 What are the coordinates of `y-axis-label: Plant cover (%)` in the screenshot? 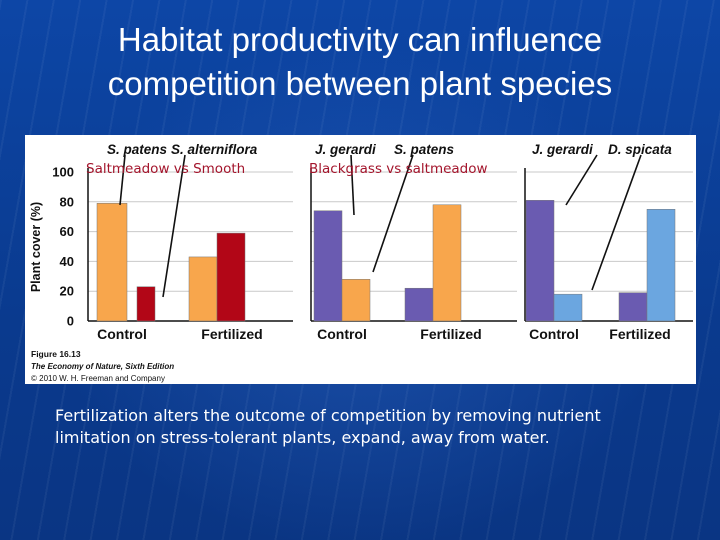 It's located at (36, 247).